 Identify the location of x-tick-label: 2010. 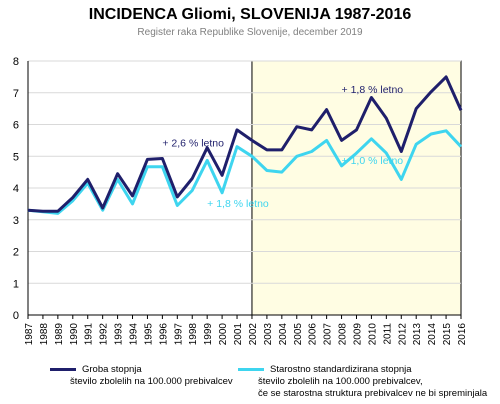
(372, 334).